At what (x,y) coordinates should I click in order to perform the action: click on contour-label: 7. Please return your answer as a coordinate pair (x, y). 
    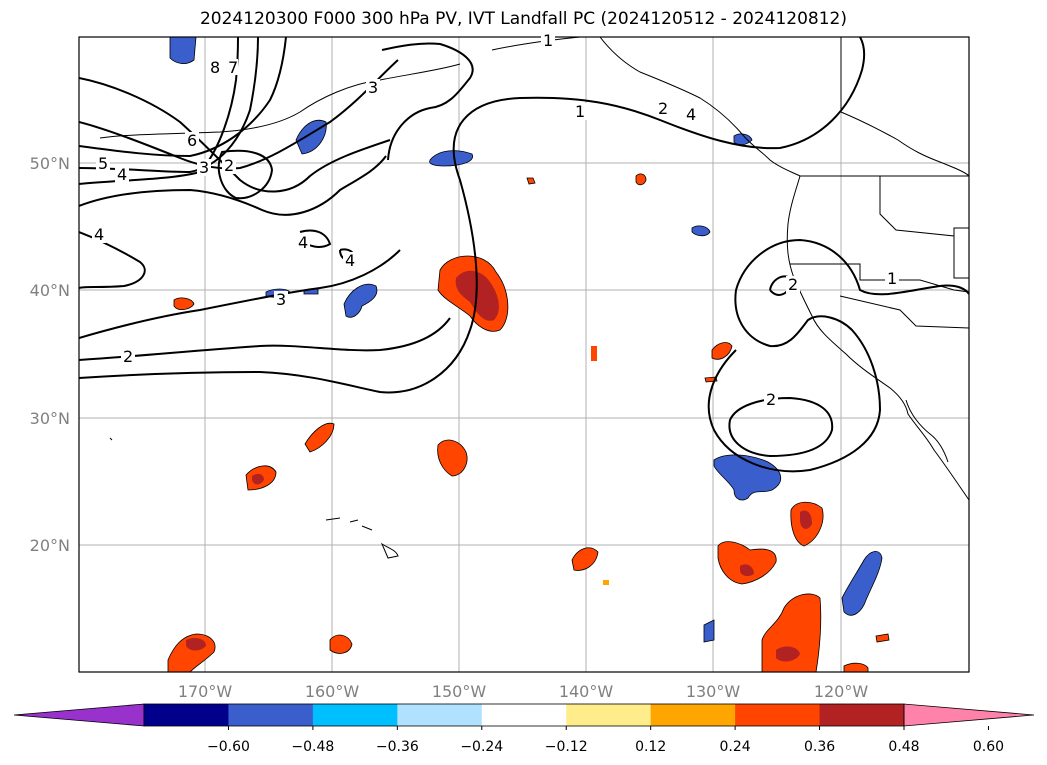
    Looking at the image, I should click on (233, 67).